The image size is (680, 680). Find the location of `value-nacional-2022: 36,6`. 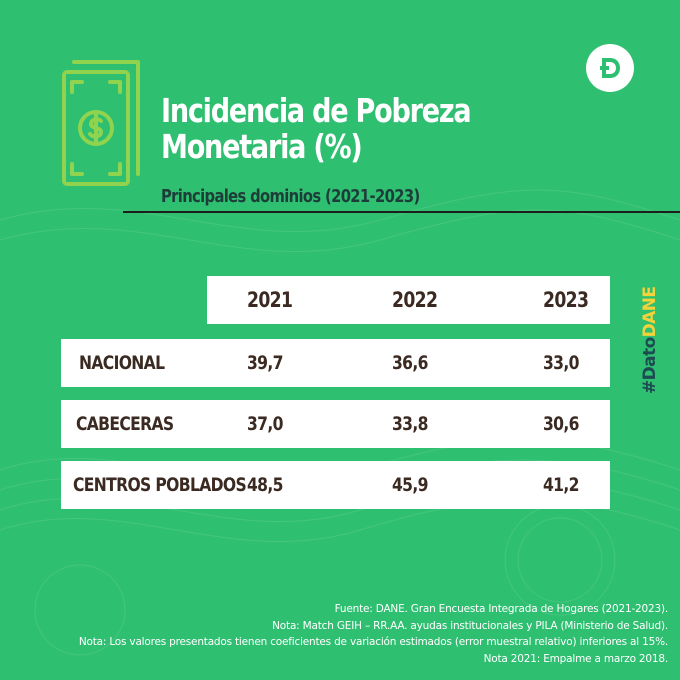

value-nacional-2022: 36,6 is located at coordinates (410, 363).